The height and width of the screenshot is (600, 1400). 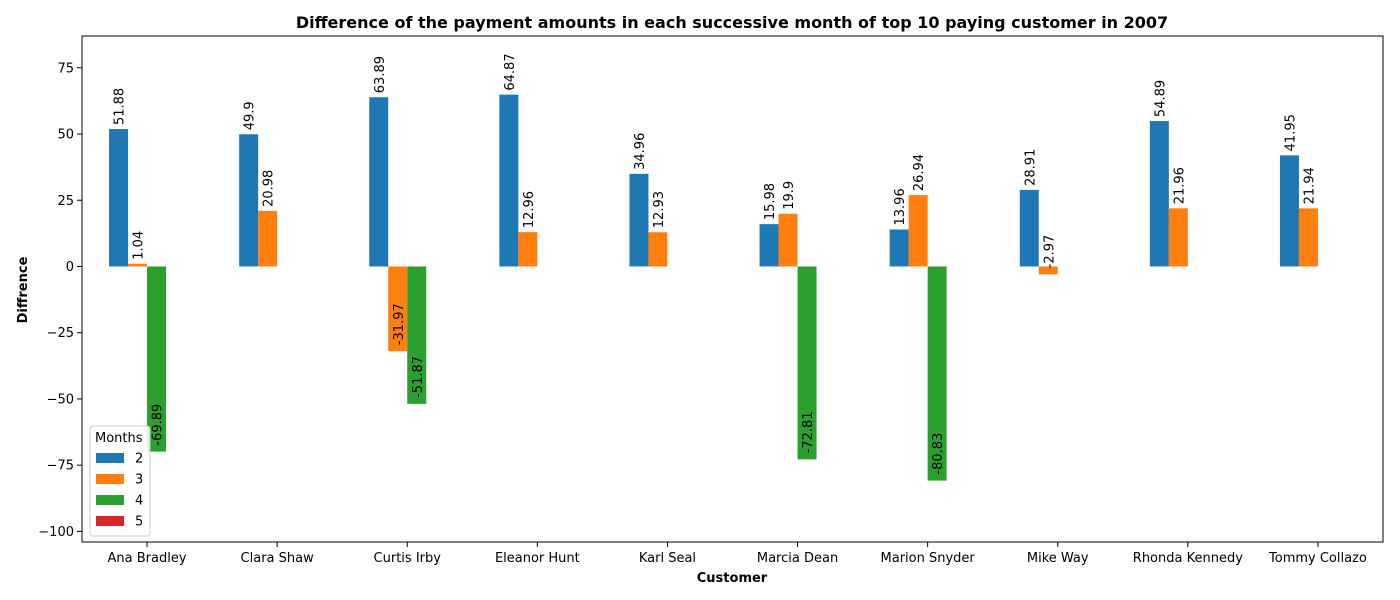 What do you see at coordinates (56, 532) in the screenshot?
I see `y-tick-label: −100` at bounding box center [56, 532].